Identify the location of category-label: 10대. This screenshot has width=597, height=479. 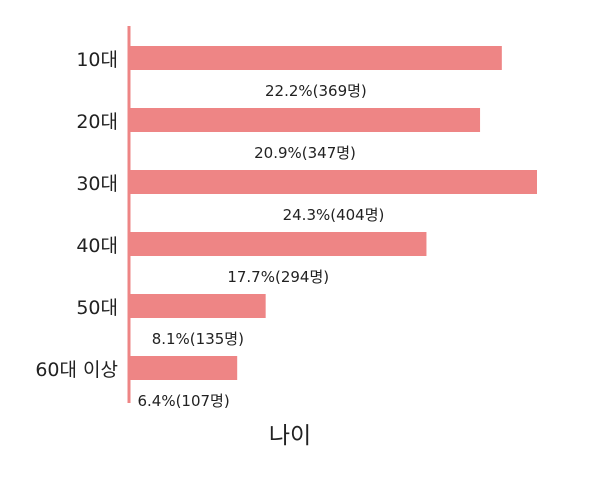
(97, 60).